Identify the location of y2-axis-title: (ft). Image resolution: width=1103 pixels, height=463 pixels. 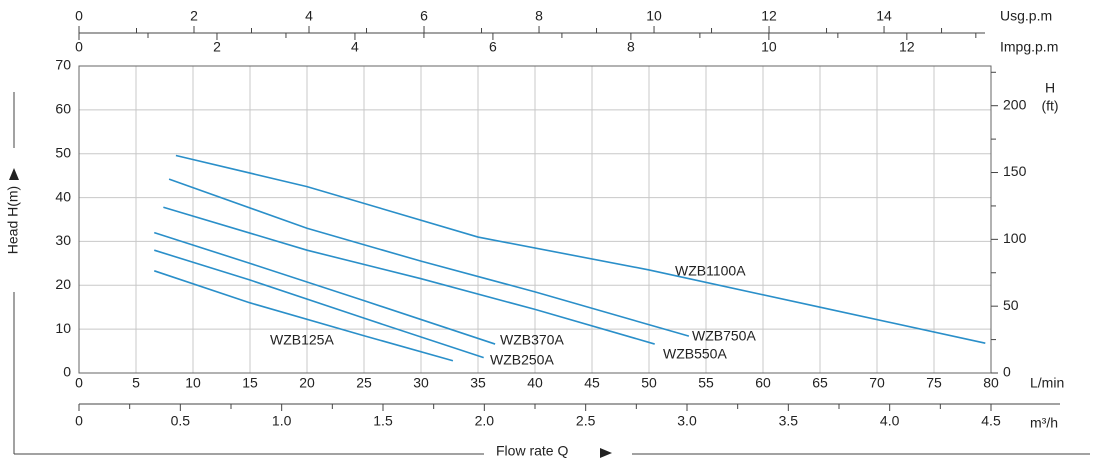
(1049, 106).